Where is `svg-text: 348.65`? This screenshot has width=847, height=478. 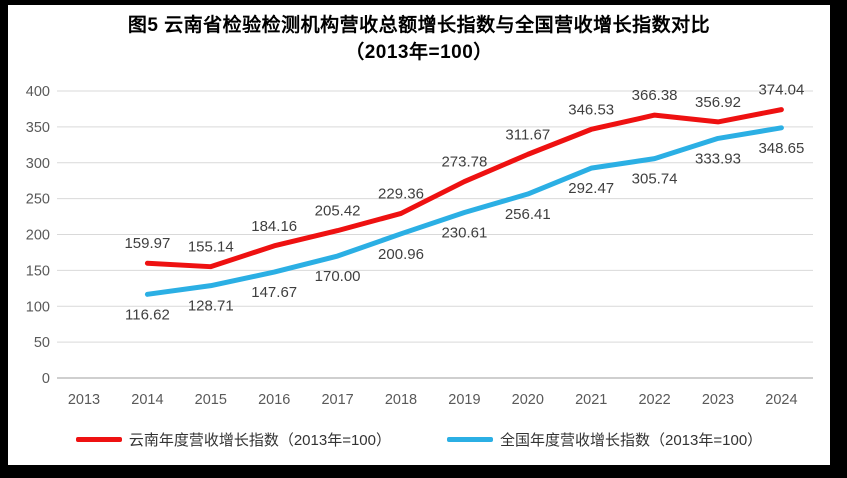 svg-text: 348.65 is located at coordinates (781, 148).